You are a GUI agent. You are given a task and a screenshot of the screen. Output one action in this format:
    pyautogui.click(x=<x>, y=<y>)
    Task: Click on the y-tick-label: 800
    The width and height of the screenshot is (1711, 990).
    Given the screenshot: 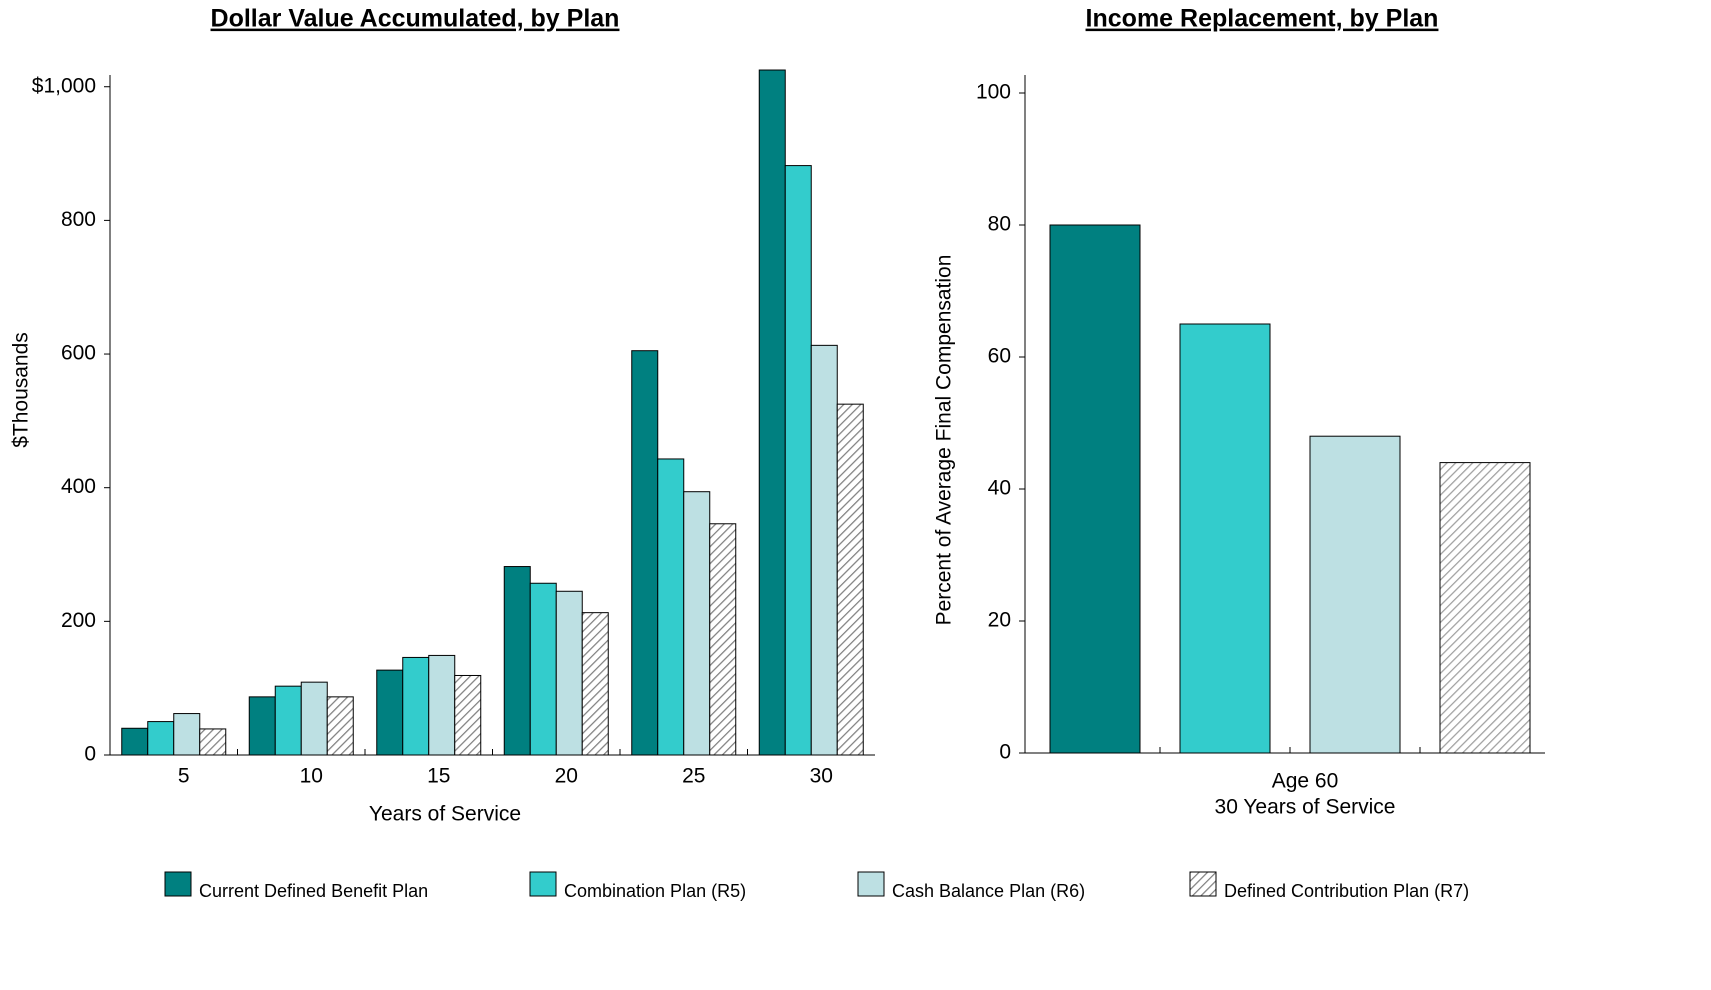 What is the action you would take?
    pyautogui.click(x=78, y=219)
    